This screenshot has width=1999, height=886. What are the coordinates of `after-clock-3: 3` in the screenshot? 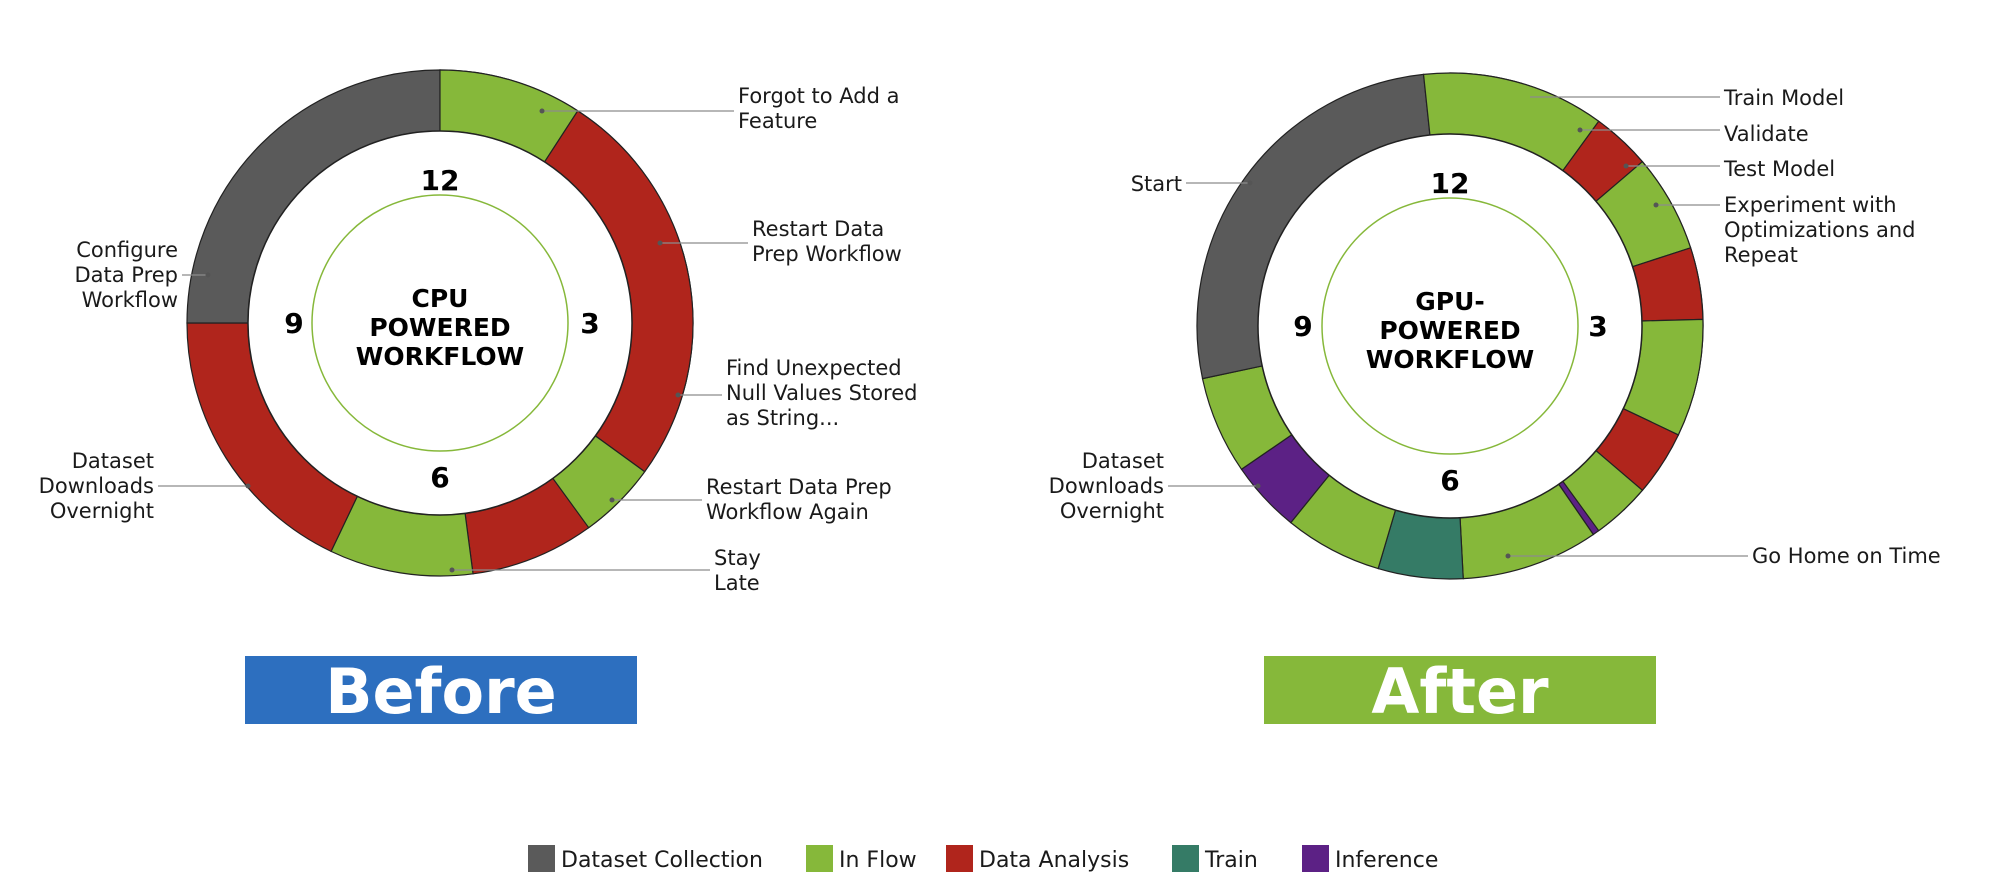 It's located at (1597, 326).